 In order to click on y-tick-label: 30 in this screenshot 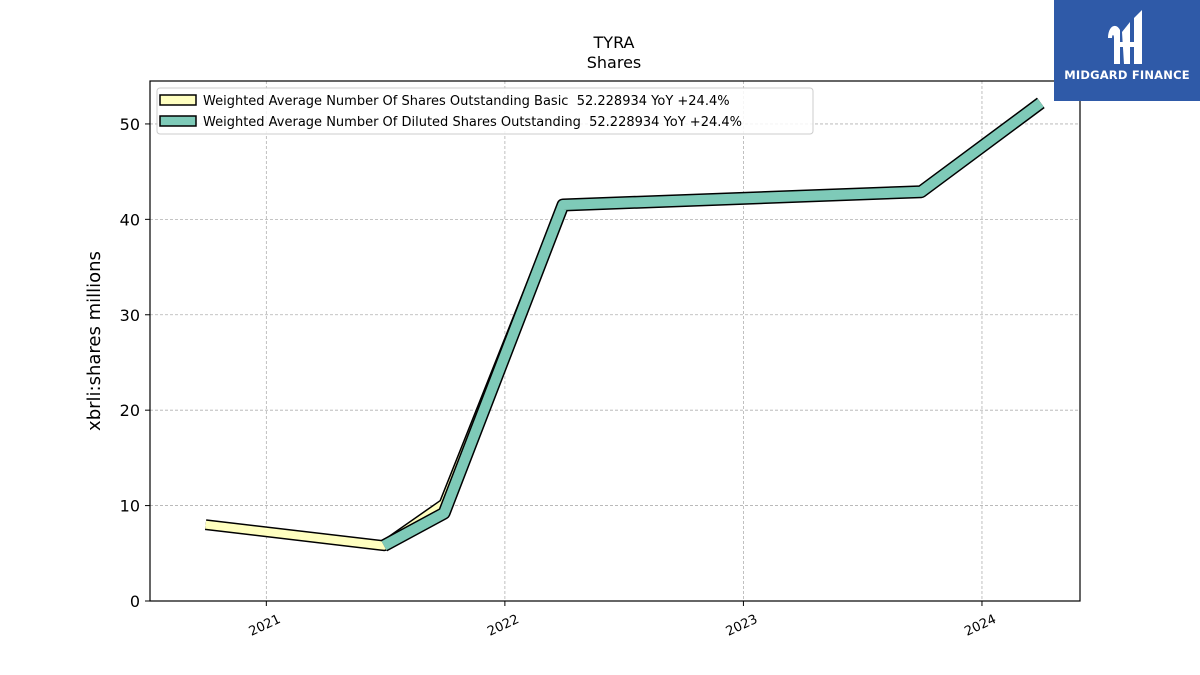, I will do `click(130, 315)`.